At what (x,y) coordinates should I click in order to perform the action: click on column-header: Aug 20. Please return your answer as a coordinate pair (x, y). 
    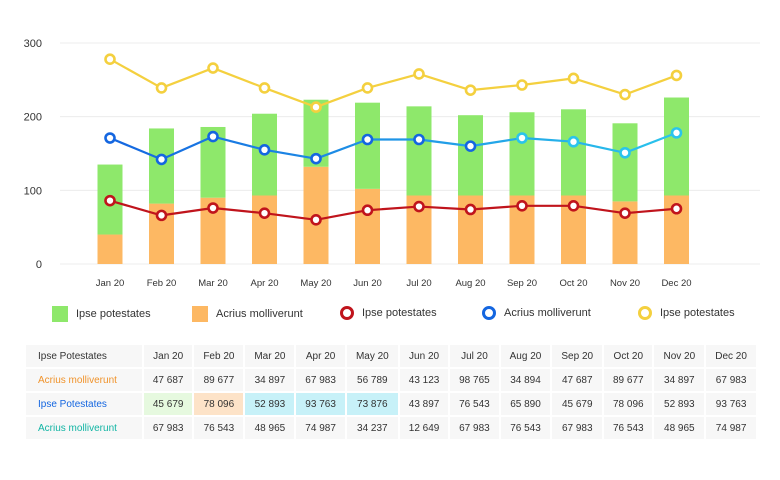
    Looking at the image, I should click on (525, 356).